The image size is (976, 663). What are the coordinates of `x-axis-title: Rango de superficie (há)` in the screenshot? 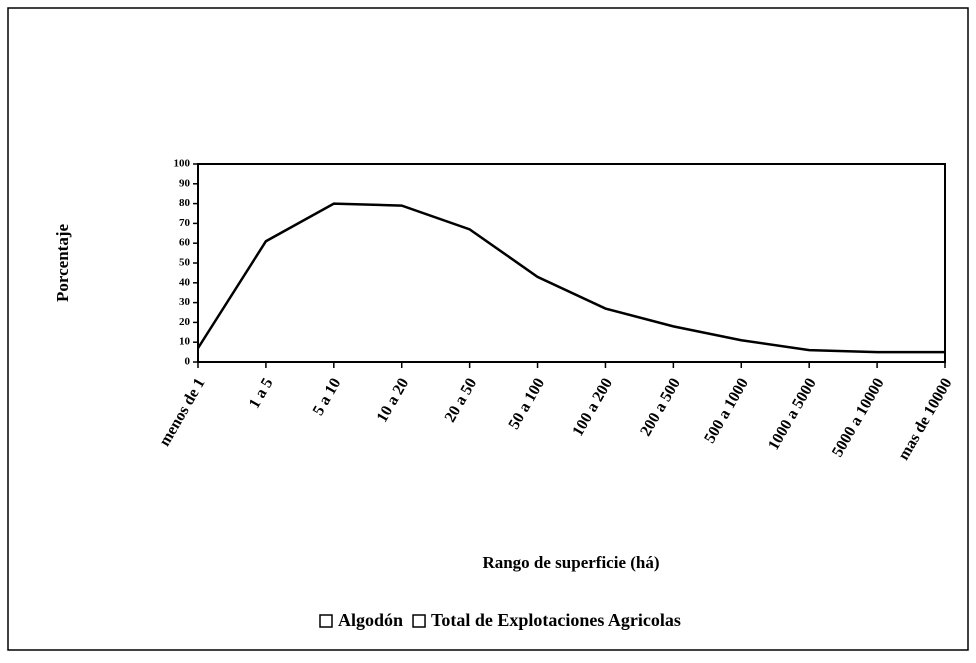 It's located at (570, 562).